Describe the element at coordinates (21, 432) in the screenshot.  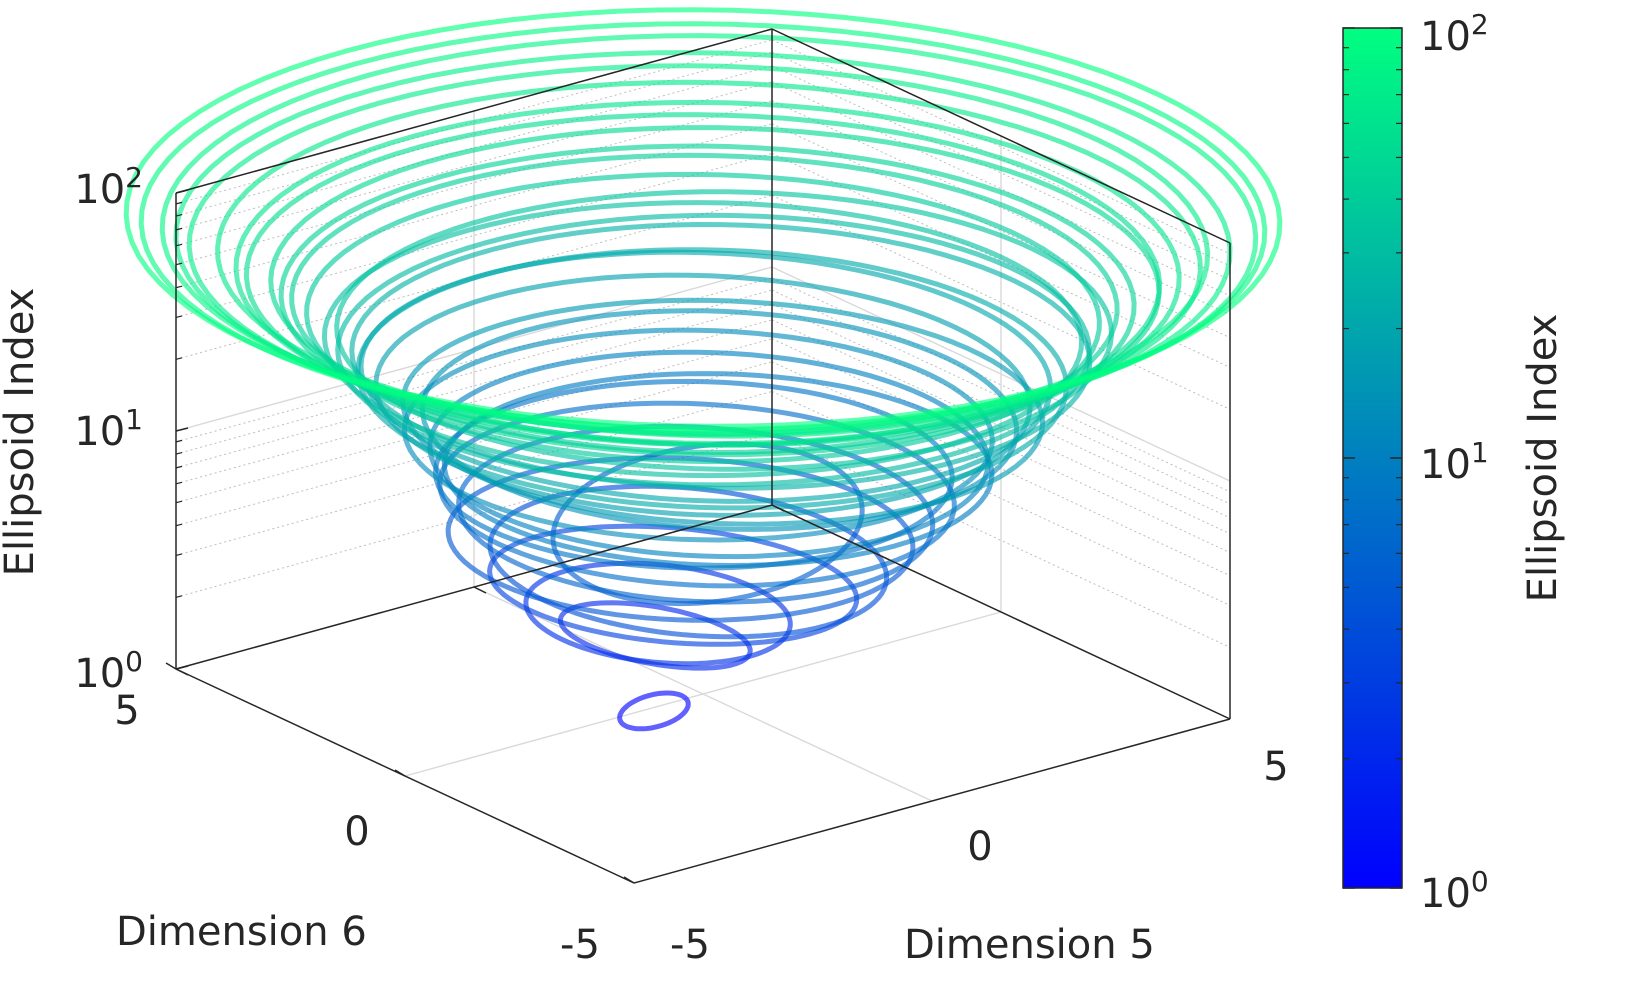
I see `z-axis-label: Ellipsoid Index` at that location.